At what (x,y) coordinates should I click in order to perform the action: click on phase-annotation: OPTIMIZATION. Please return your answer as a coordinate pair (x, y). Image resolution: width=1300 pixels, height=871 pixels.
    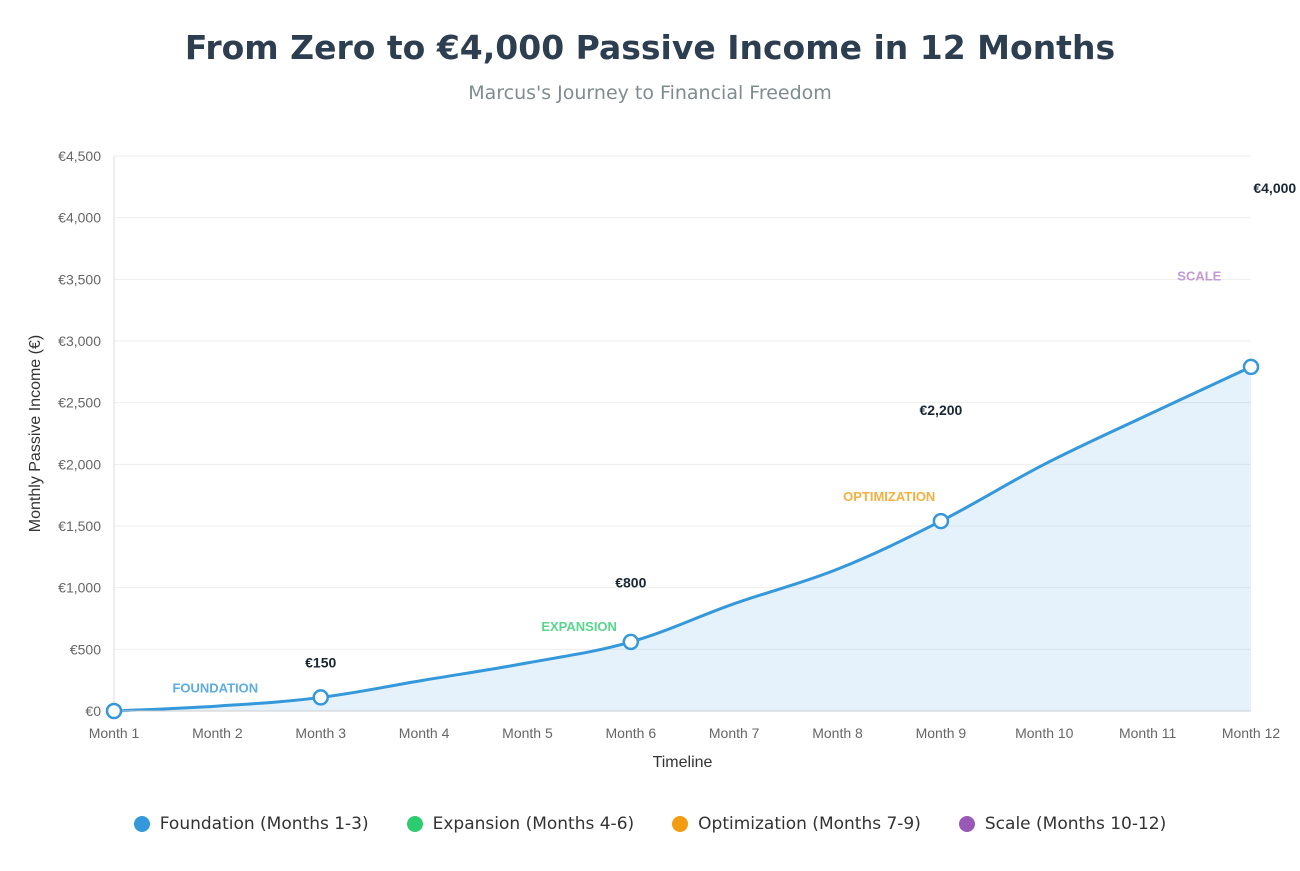
    Looking at the image, I should click on (889, 496).